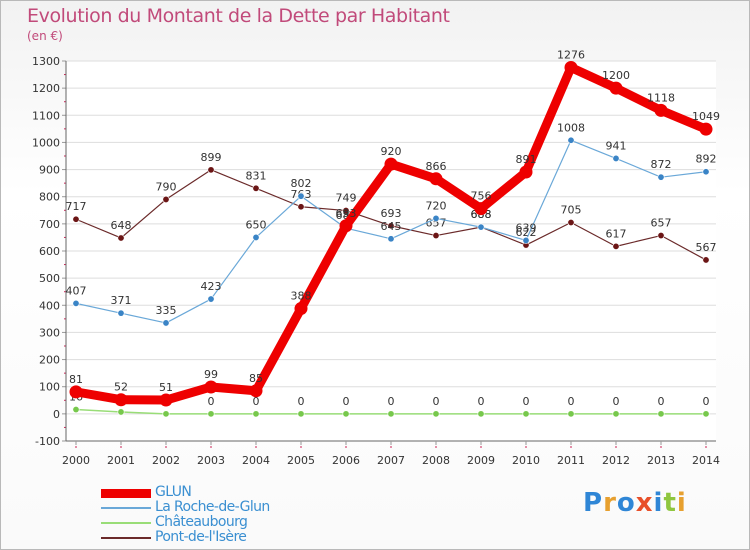  I want to click on unit-label: (en €), so click(45, 36).